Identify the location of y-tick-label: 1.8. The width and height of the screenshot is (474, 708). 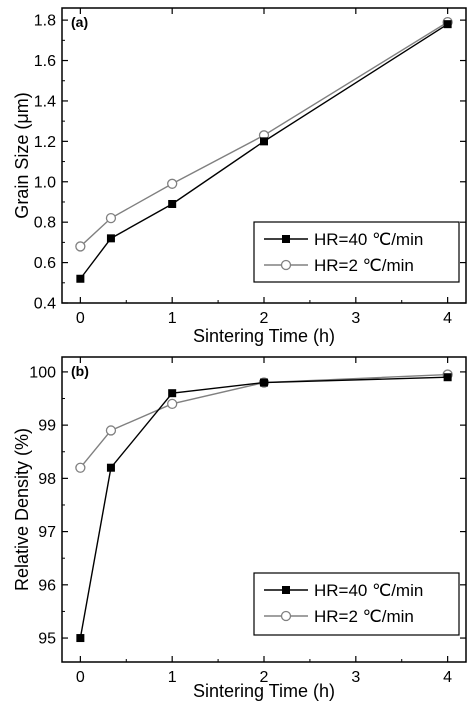
(45, 21).